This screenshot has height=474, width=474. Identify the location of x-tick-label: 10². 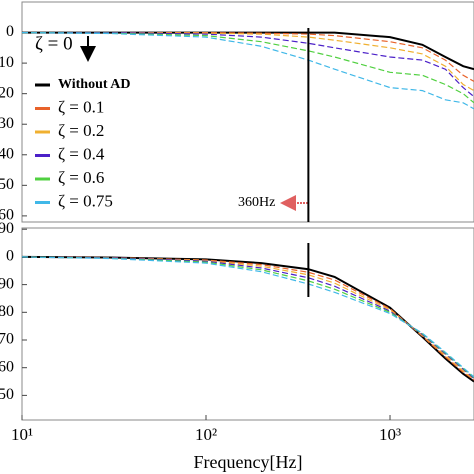
(206, 434).